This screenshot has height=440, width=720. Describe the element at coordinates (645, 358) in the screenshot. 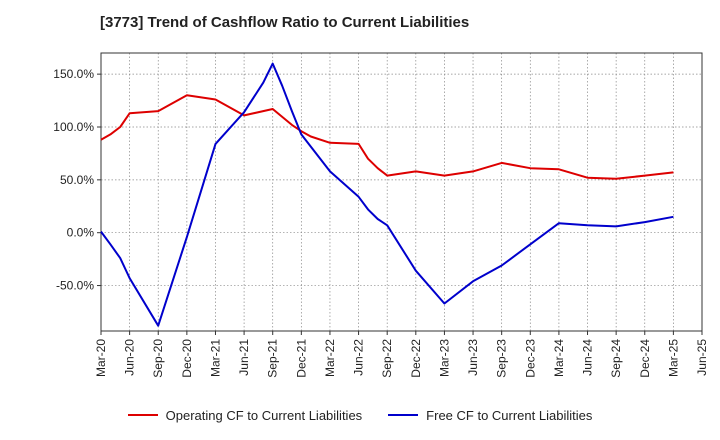

I see `x-tick-label: Dec-24` at that location.